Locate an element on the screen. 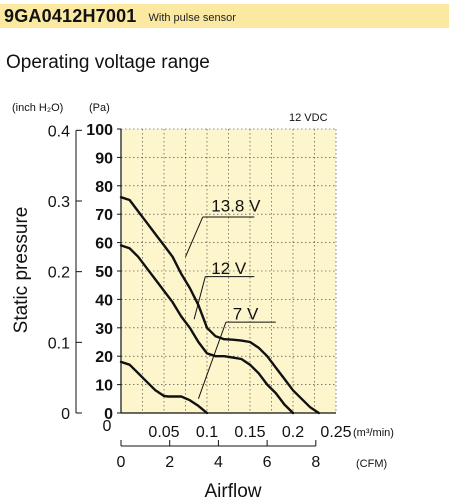  model-number: 9GA0412H7001 is located at coordinates (70, 15).